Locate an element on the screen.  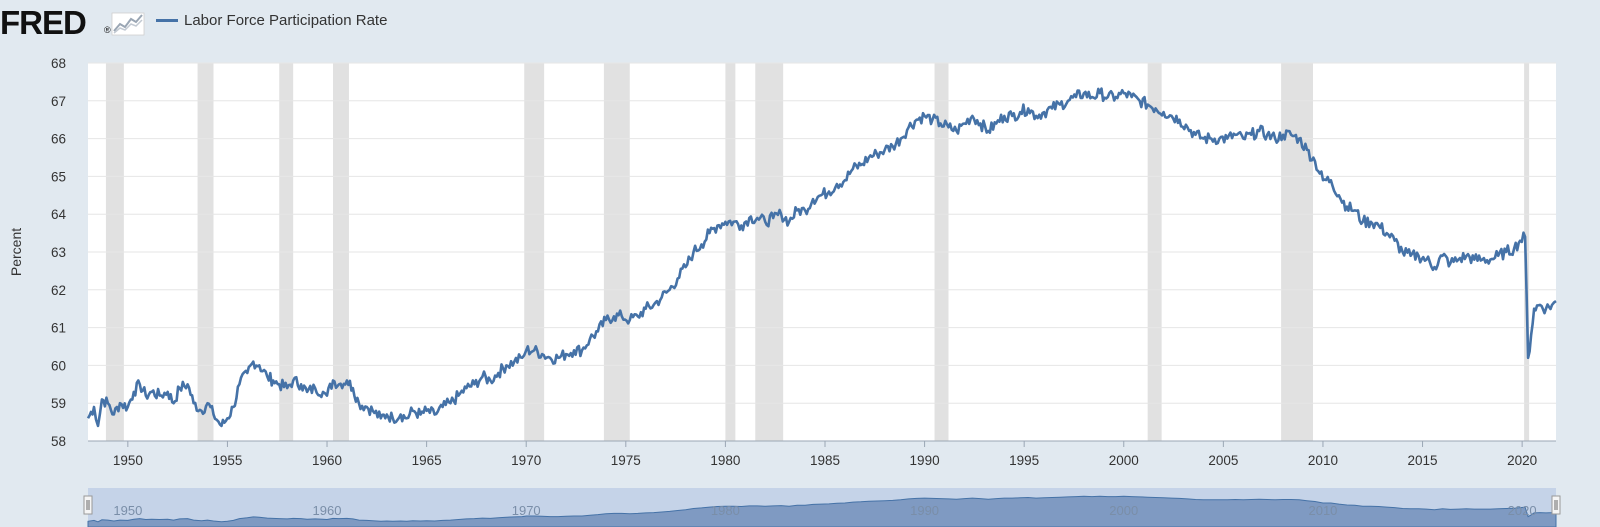
x-tick-label: 1960 is located at coordinates (327, 460).